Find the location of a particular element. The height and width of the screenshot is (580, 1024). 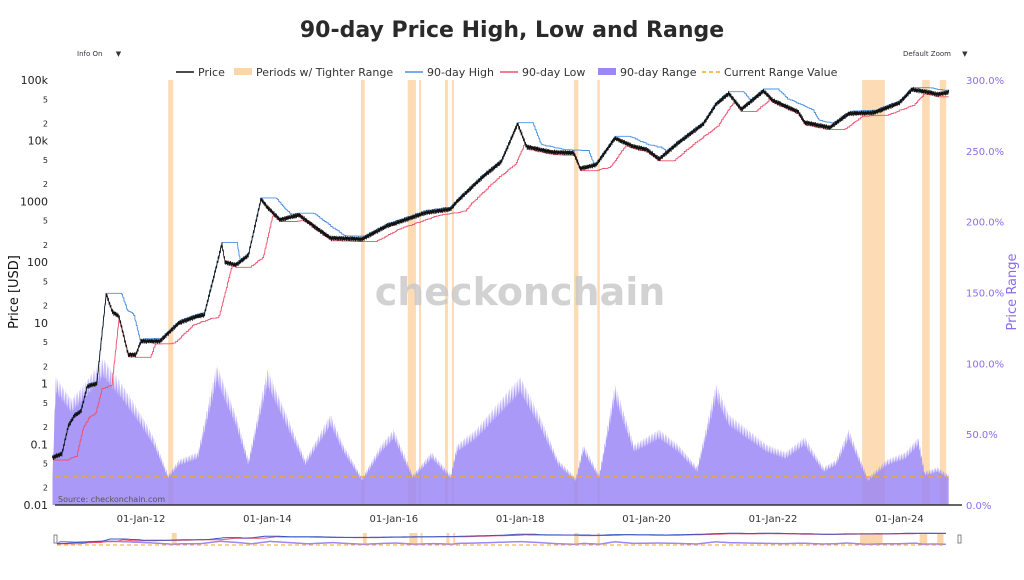

watermark: checkonchain is located at coordinates (520, 292).